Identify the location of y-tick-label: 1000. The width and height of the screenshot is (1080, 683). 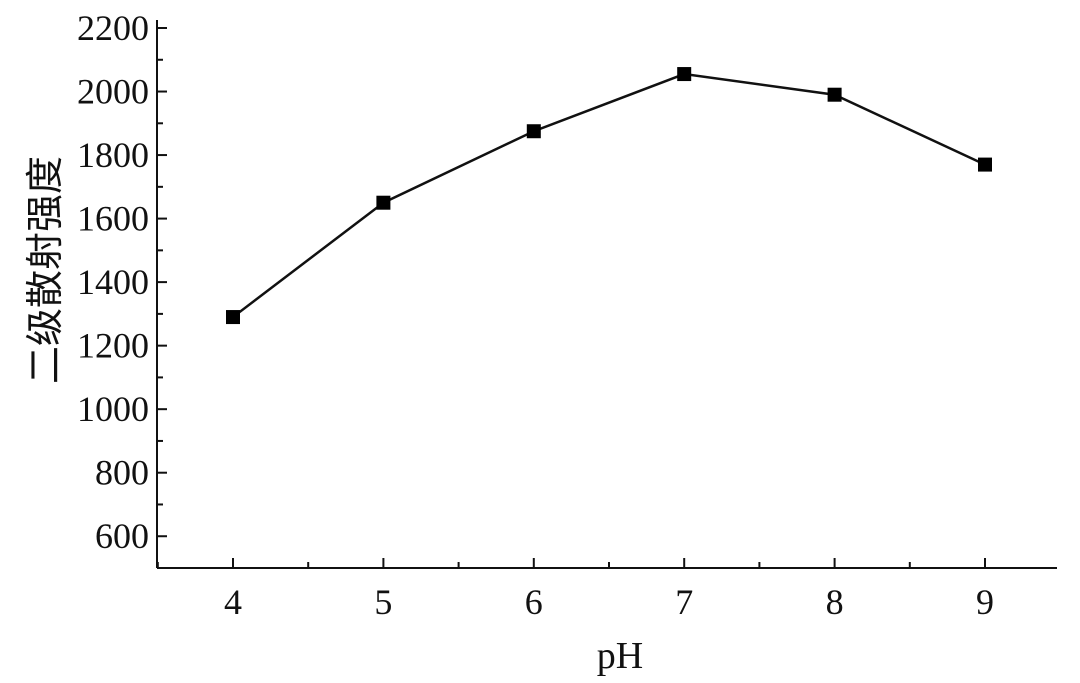
(113, 409).